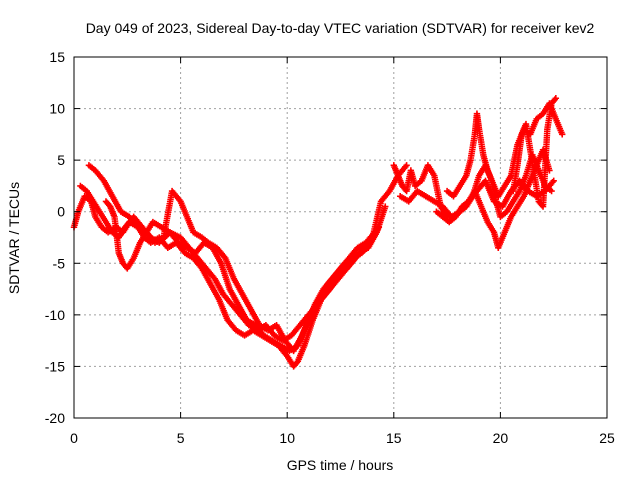 Image resolution: width=640 pixels, height=480 pixels. I want to click on x-tick-labels: 0 5 10 15 20 25, so click(342, 438).